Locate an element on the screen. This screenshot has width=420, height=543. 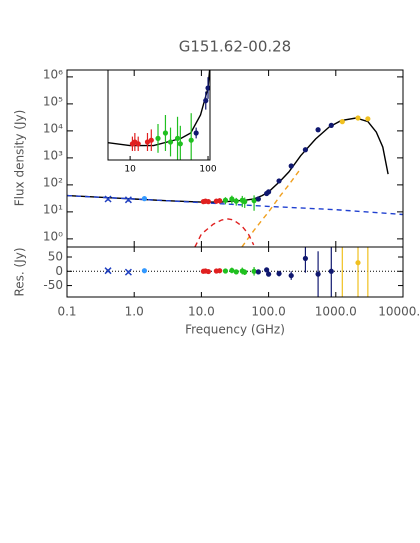
y-tick-label: 10³ is located at coordinates (53, 155).